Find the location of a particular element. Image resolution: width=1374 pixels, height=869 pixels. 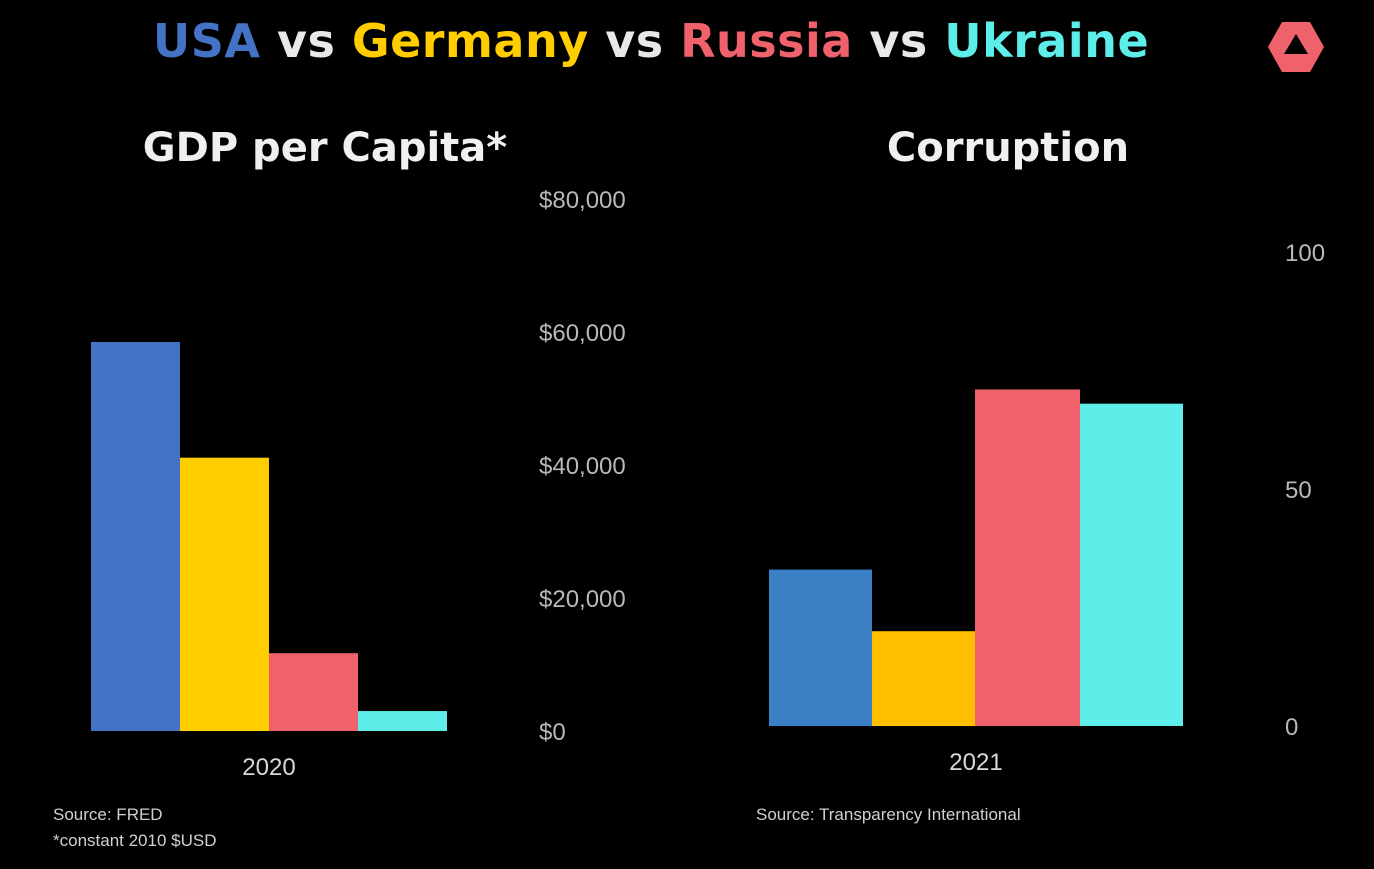

title-vs-2: vs is located at coordinates (634, 41).